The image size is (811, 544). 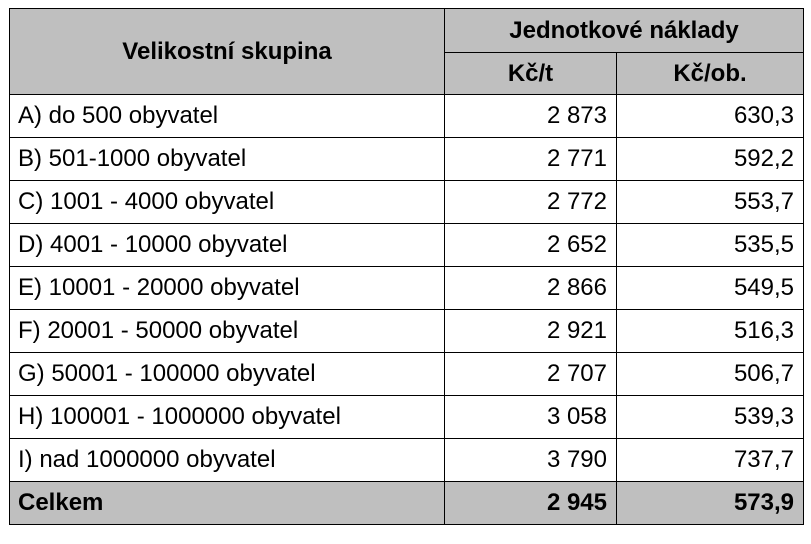 What do you see at coordinates (227, 288) in the screenshot?
I see `row-label: E) 10001 - 20000 obyvatel` at bounding box center [227, 288].